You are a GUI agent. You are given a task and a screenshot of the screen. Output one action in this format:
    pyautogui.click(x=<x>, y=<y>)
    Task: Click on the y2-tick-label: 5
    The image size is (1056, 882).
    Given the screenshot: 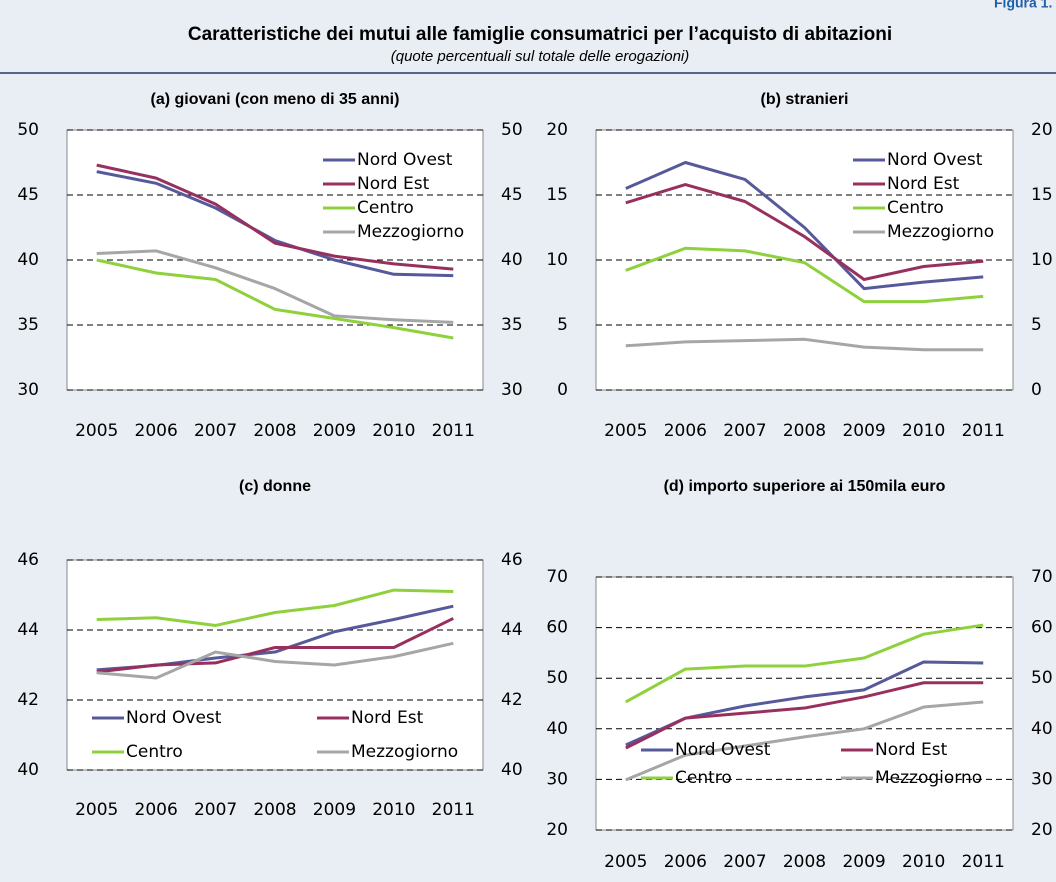 What is the action you would take?
    pyautogui.click(x=1036, y=325)
    